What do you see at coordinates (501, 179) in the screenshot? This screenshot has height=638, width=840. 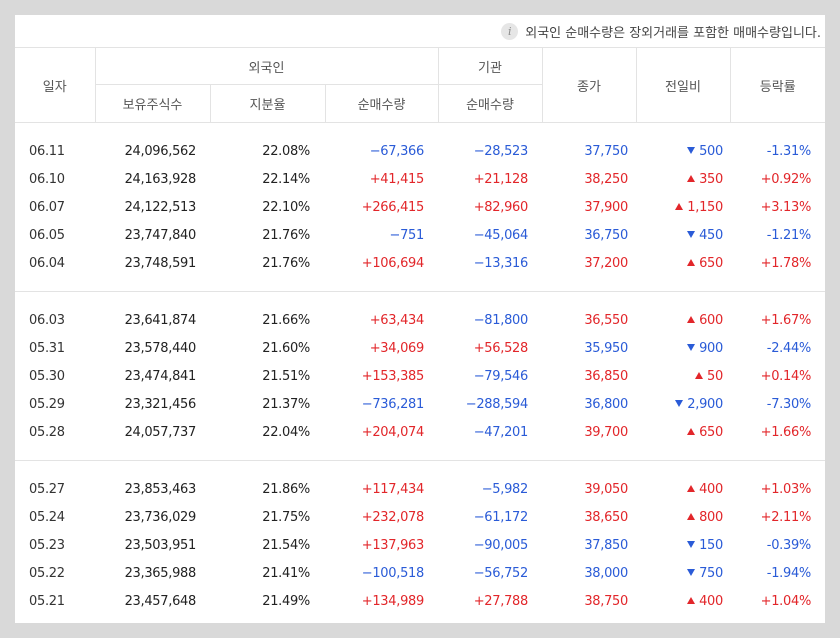 I see `inst-net-cell: +21,128` at bounding box center [501, 179].